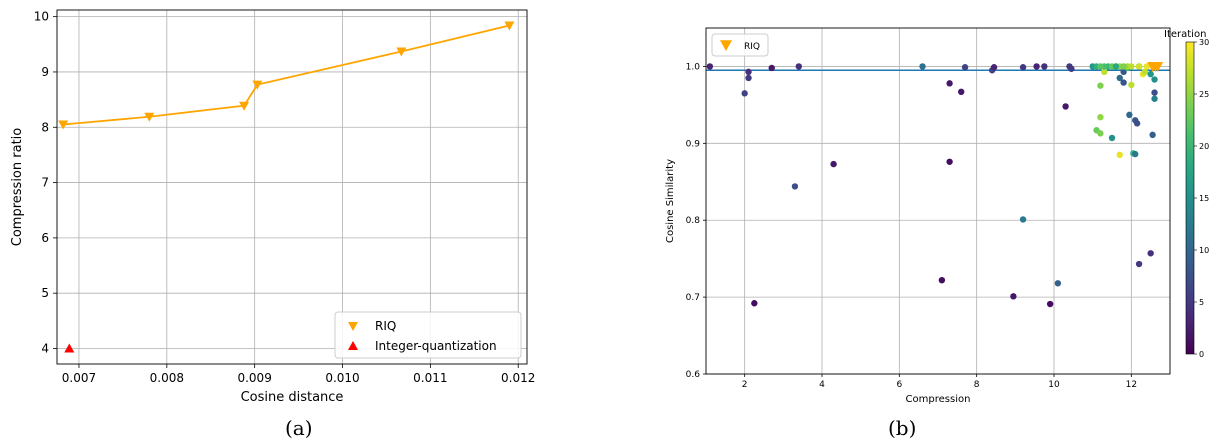  I want to click on y-tick-label-b: 1.0, so click(693, 67).